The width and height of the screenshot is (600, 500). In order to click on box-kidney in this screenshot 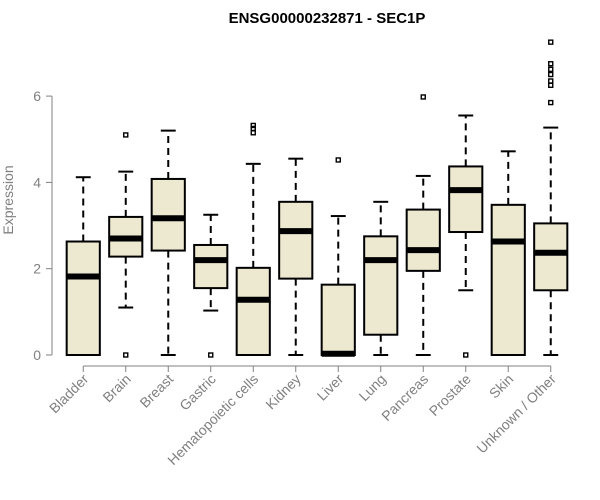, I will do `click(296, 256)`.